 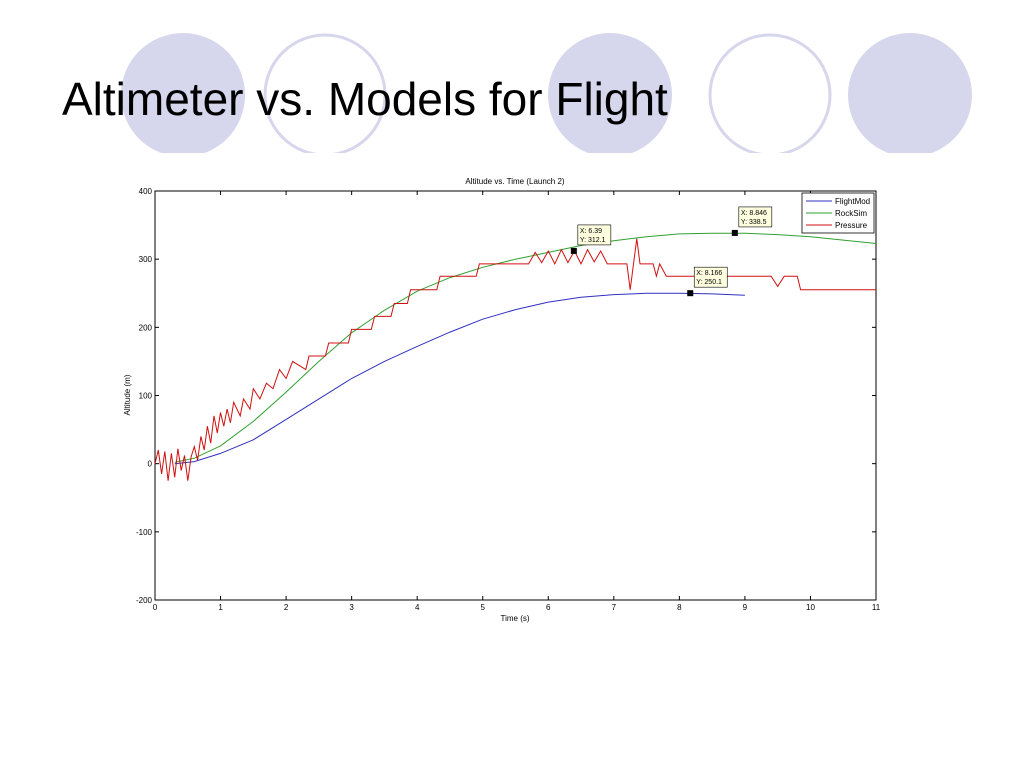 I want to click on data-tip-x: X: 8.166, so click(x=709, y=273).